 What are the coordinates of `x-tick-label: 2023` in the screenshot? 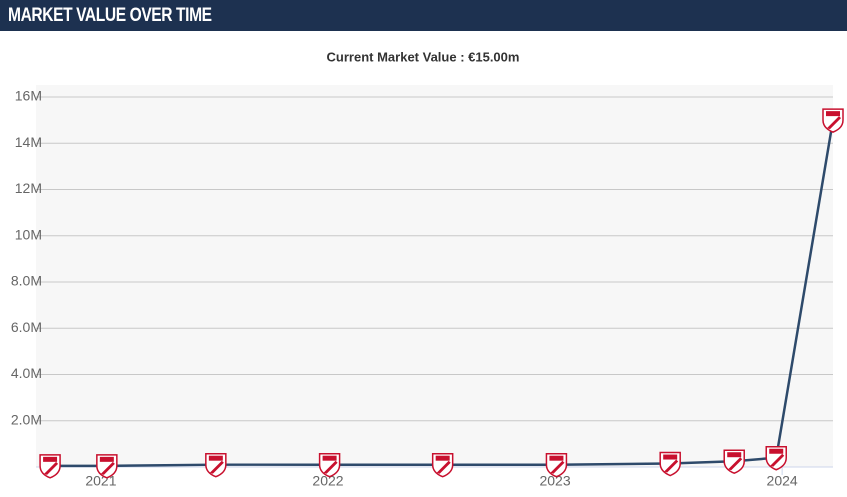 It's located at (554, 481).